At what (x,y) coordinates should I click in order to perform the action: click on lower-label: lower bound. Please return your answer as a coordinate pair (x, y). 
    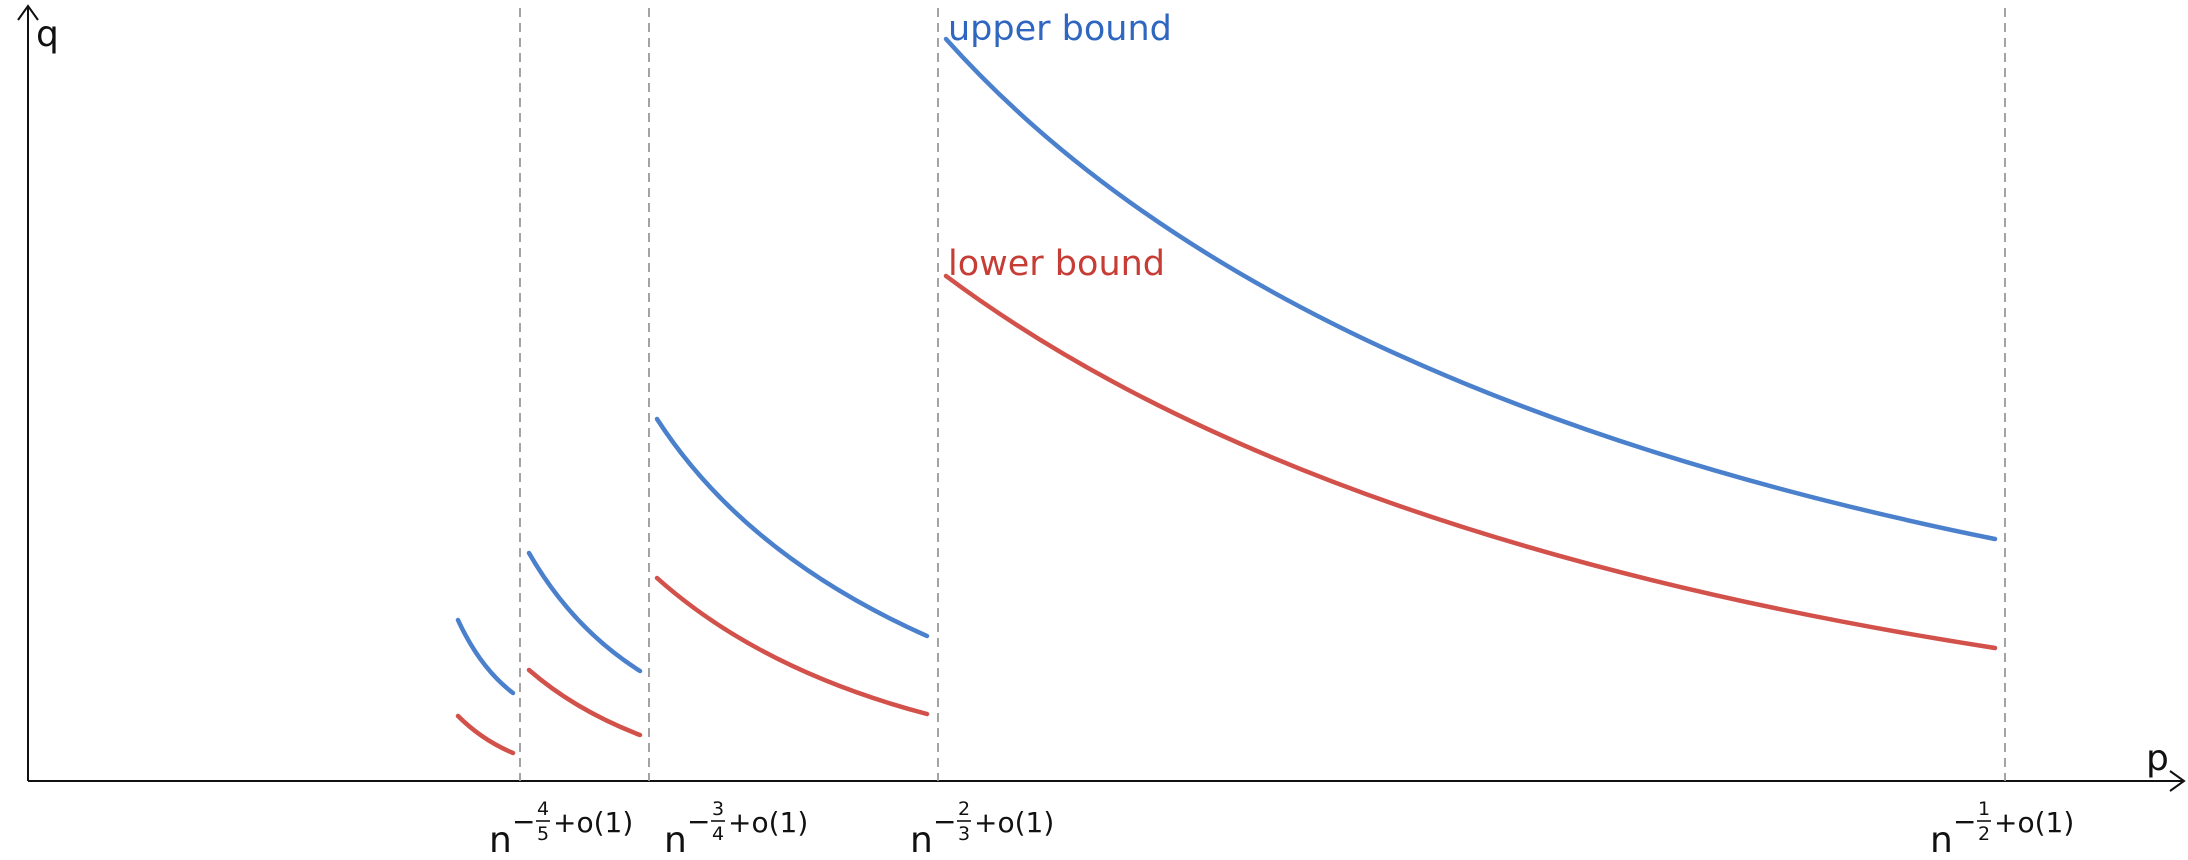
    Looking at the image, I should click on (1056, 264).